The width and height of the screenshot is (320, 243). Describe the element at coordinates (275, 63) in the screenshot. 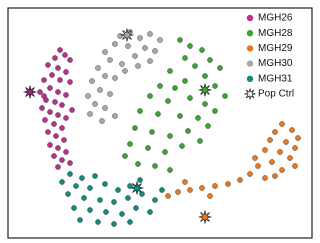

I see `legend-label: MGH30` at that location.